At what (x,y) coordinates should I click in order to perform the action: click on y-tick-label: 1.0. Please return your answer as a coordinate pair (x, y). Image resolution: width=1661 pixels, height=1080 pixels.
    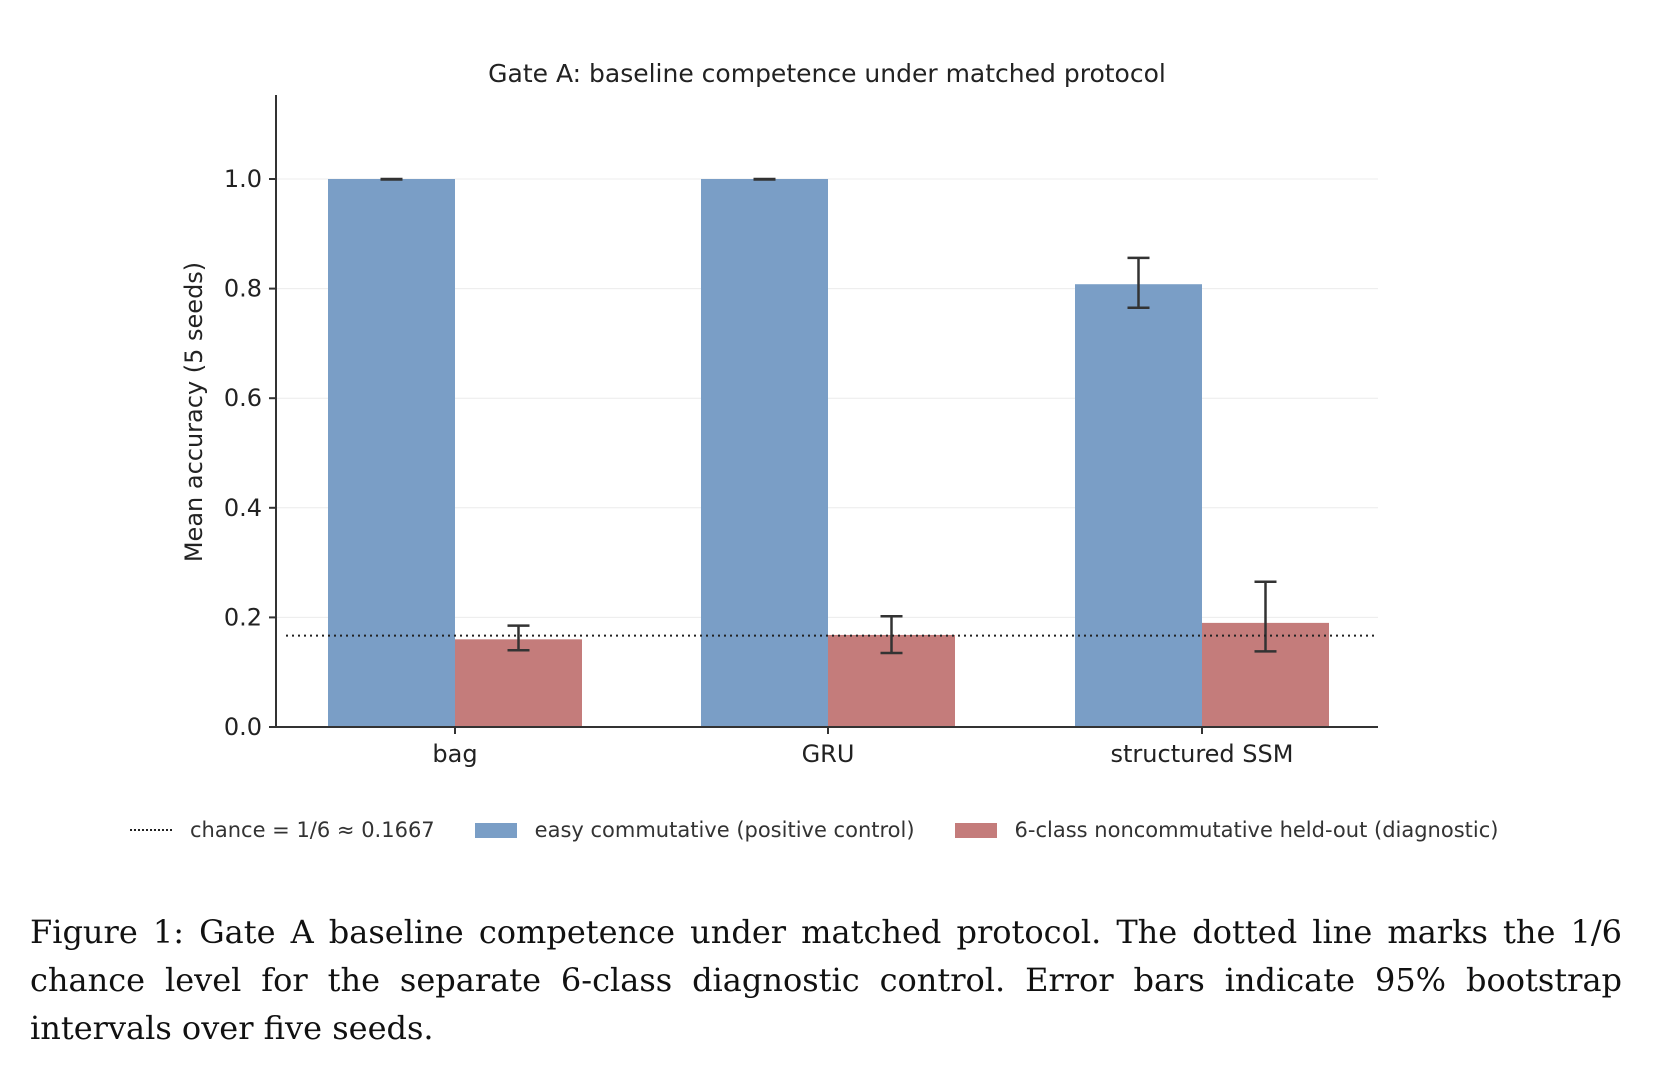
    Looking at the image, I should click on (243, 179).